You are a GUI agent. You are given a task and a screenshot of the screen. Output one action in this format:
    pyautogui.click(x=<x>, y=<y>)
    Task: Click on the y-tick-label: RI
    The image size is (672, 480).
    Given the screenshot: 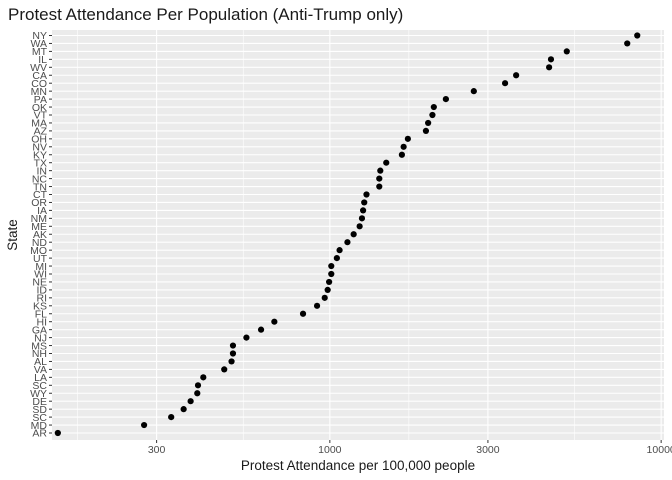 What is the action you would take?
    pyautogui.click(x=42, y=299)
    